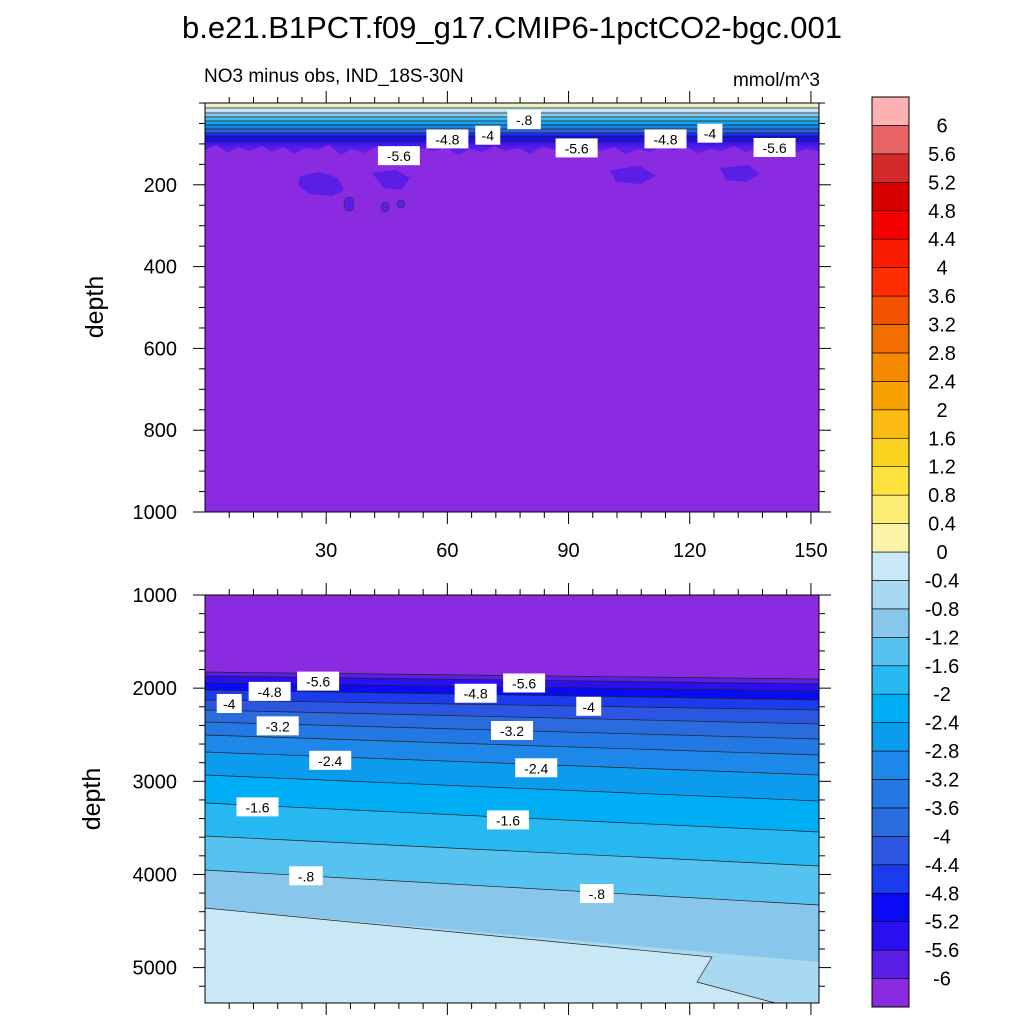 The width and height of the screenshot is (1024, 1024). What do you see at coordinates (597, 894) in the screenshot?
I see `contour-label-text: -.8` at bounding box center [597, 894].